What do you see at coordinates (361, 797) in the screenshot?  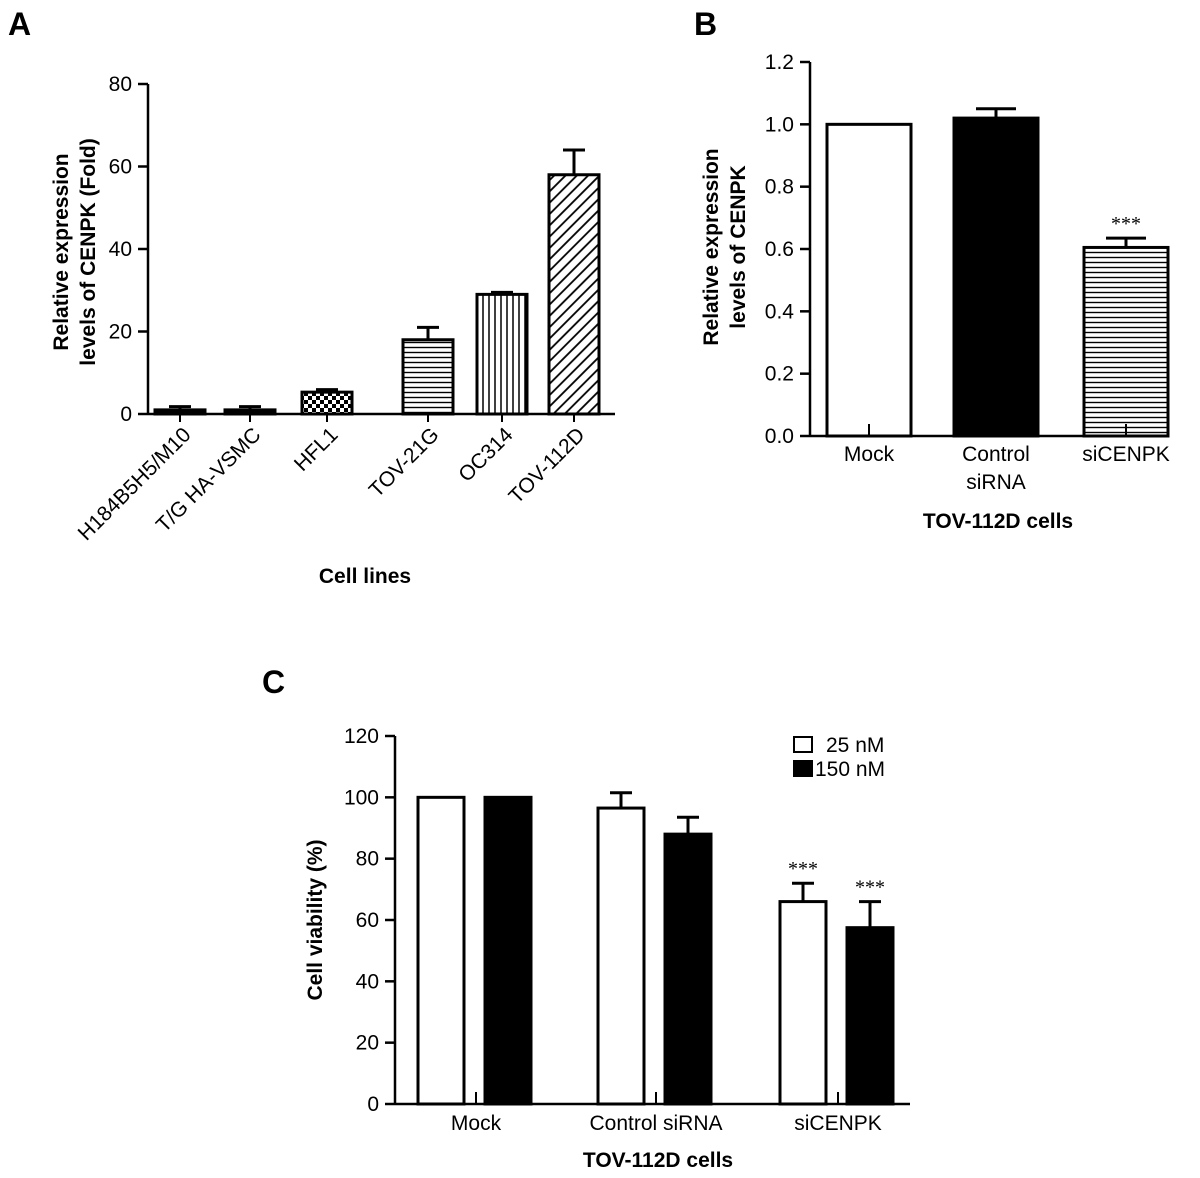 I see `y-tick-label: 100` at bounding box center [361, 797].